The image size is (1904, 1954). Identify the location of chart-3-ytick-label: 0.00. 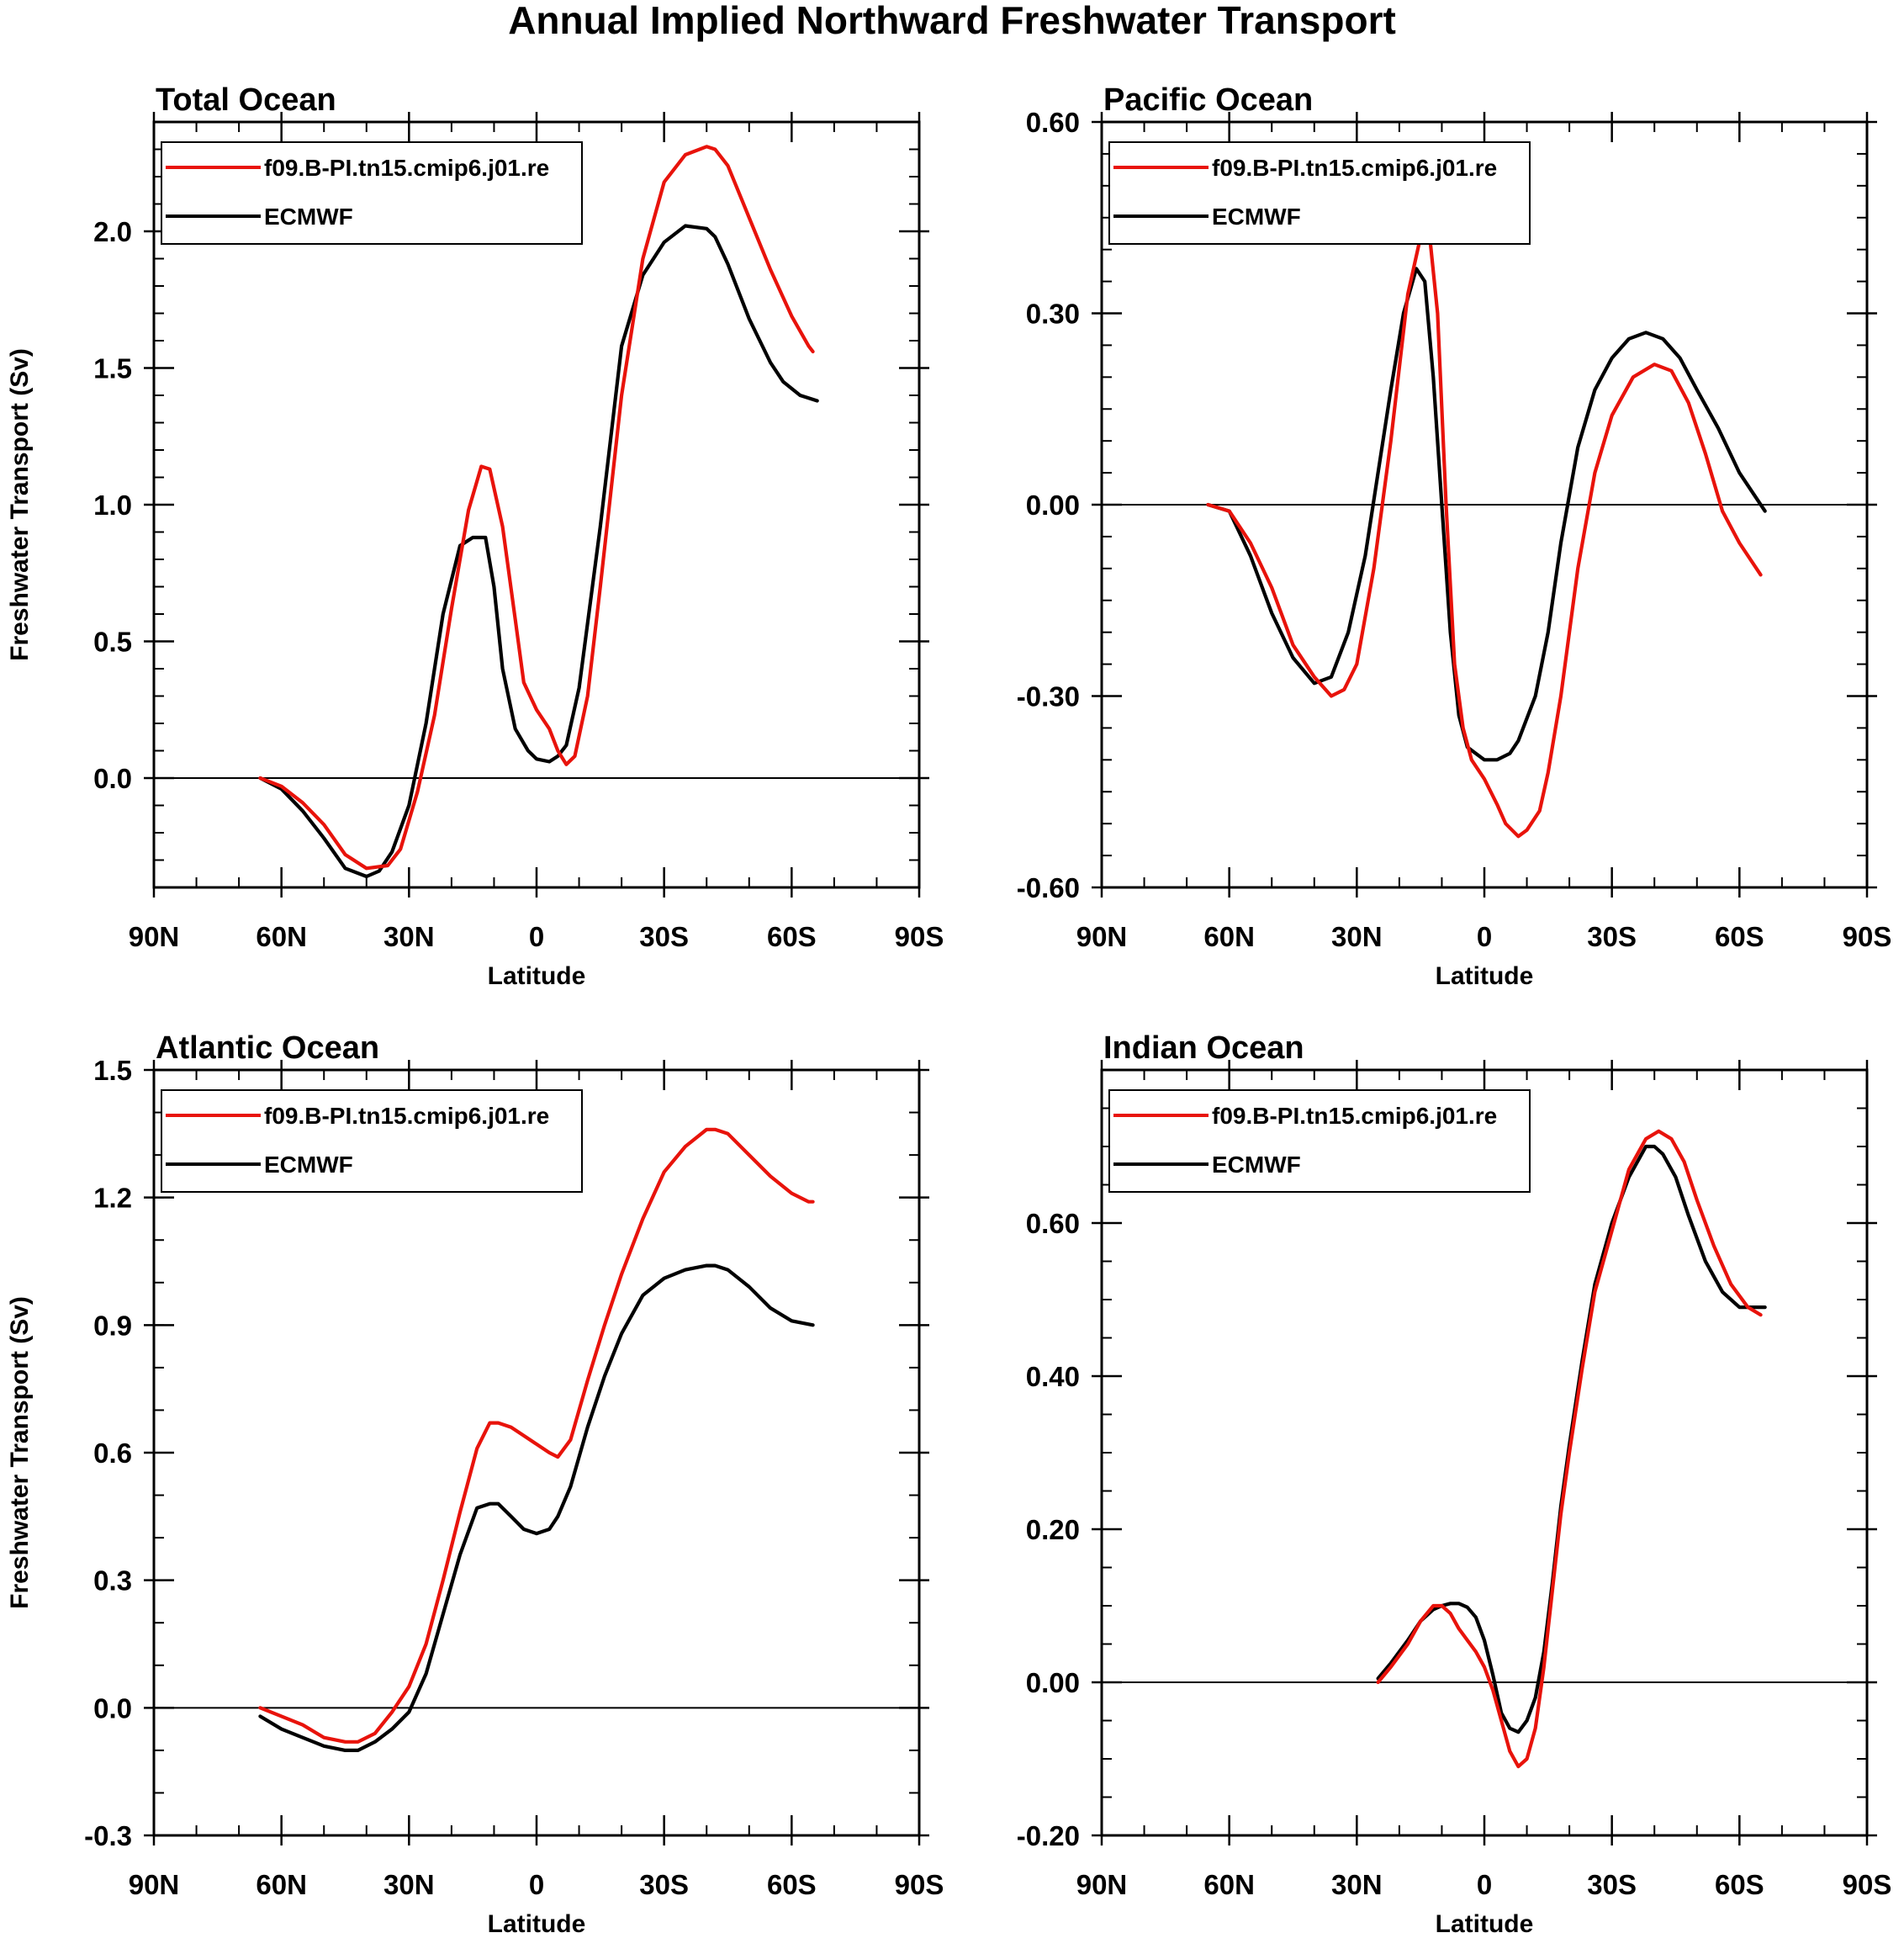
(1053, 1682).